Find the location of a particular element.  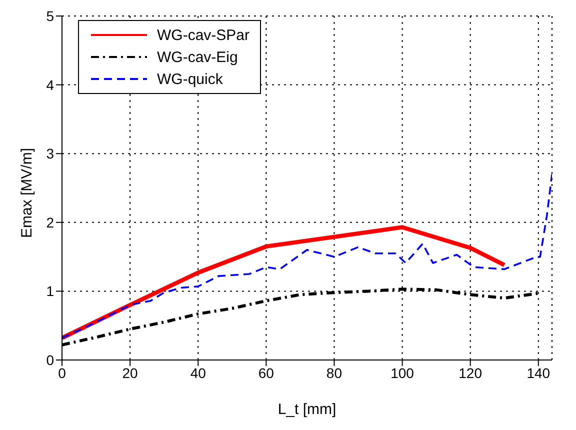

x-tick-label: 80 is located at coordinates (334, 372).